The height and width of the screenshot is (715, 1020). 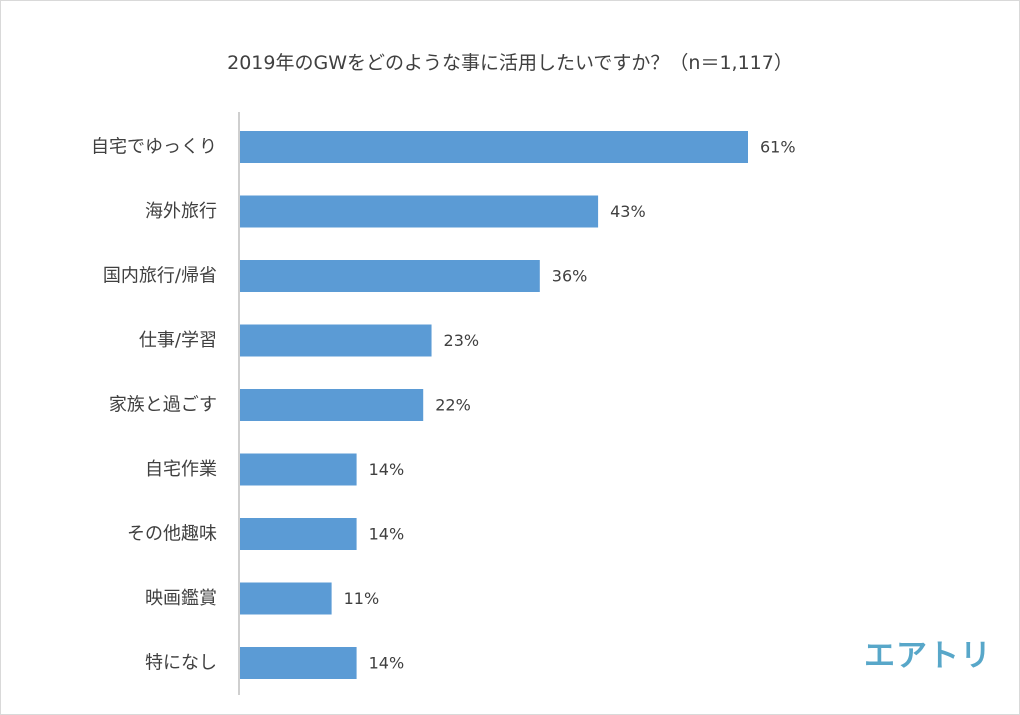 I want to click on category-label-1: 自宅でゆっくり, so click(x=154, y=147).